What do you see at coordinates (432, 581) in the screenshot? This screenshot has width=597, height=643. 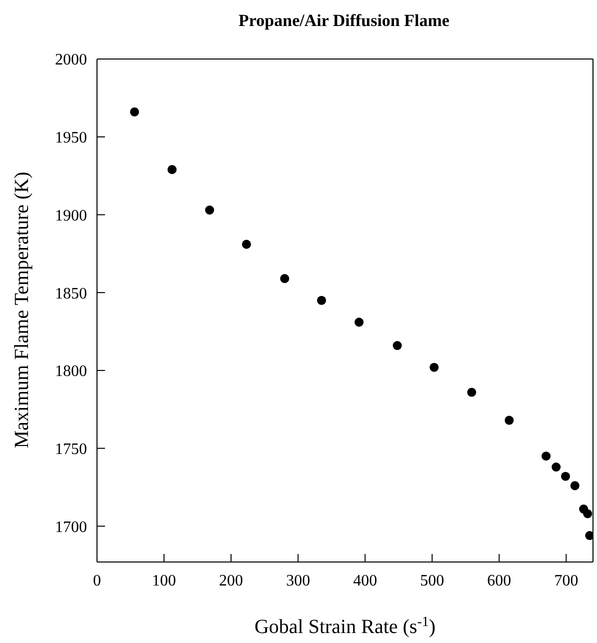 I see `x-tick-label: 500` at bounding box center [432, 581].